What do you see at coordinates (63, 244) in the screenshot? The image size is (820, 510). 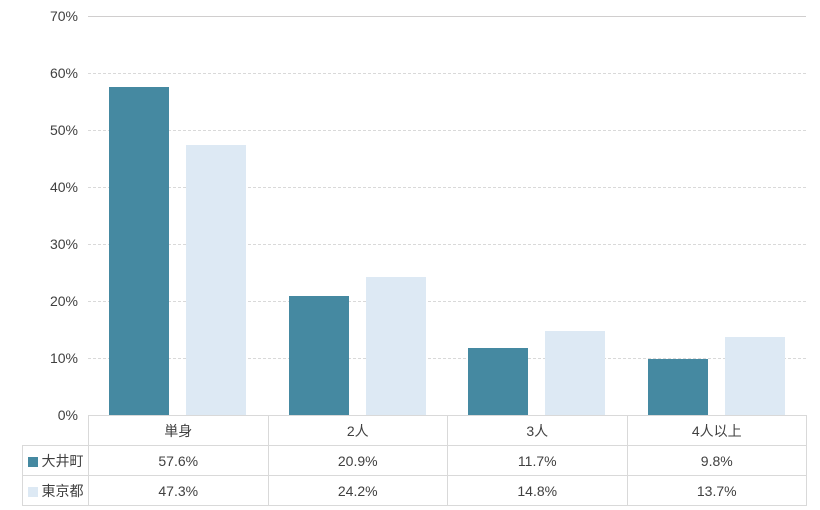 I see `y-tick-label: 30%` at bounding box center [63, 244].